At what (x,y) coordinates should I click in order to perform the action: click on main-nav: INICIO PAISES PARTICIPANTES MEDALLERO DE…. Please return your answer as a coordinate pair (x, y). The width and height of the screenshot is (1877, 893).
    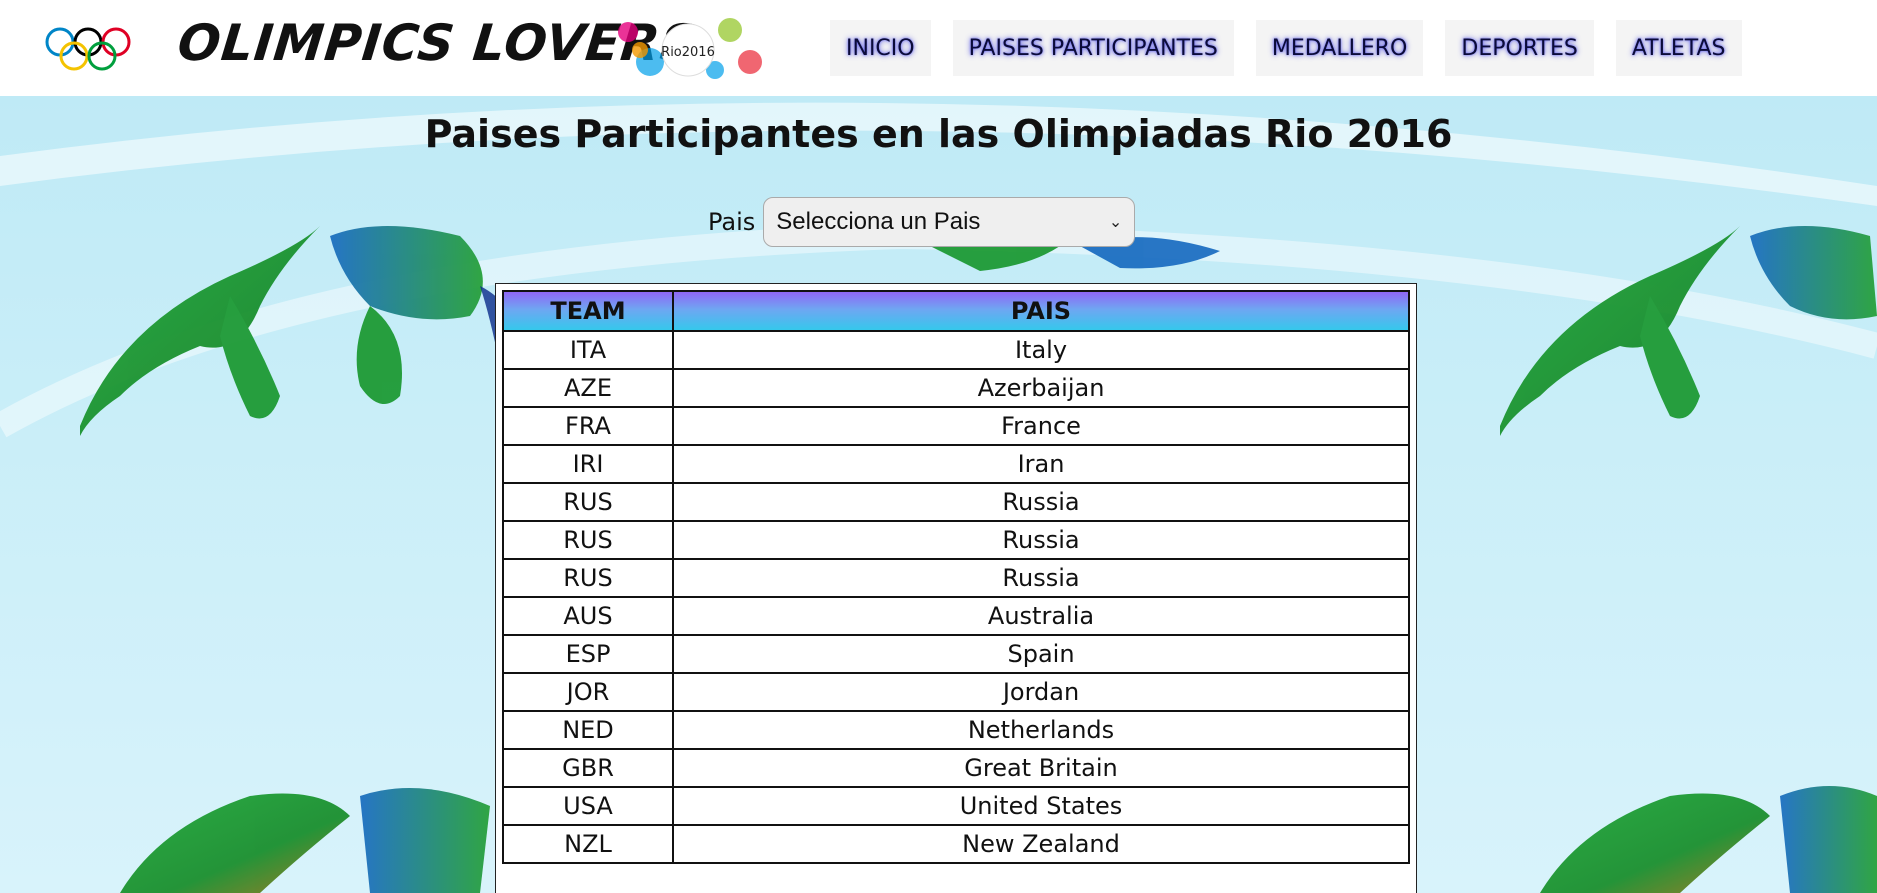
    Looking at the image, I should click on (1286, 48).